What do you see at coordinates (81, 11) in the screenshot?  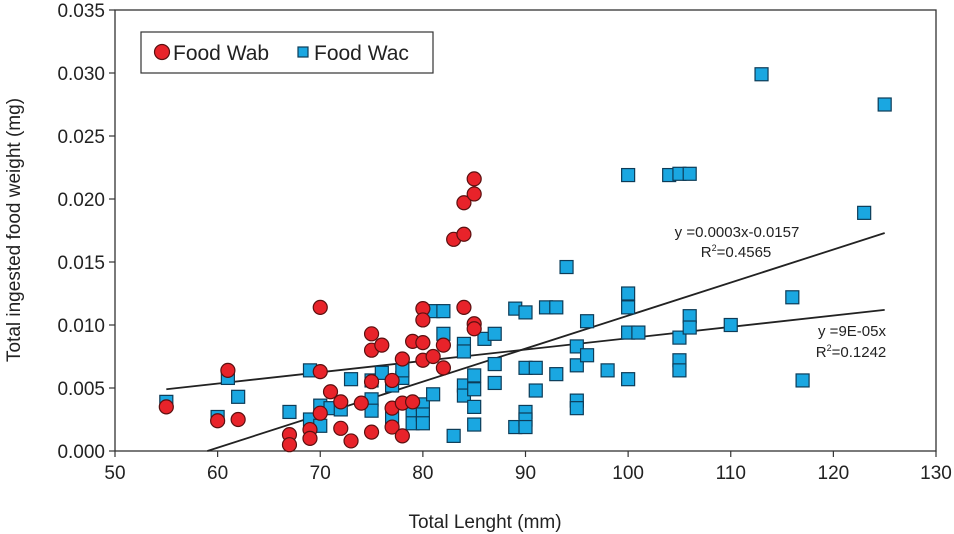 I see `y-tick-label: 0.035` at bounding box center [81, 11].